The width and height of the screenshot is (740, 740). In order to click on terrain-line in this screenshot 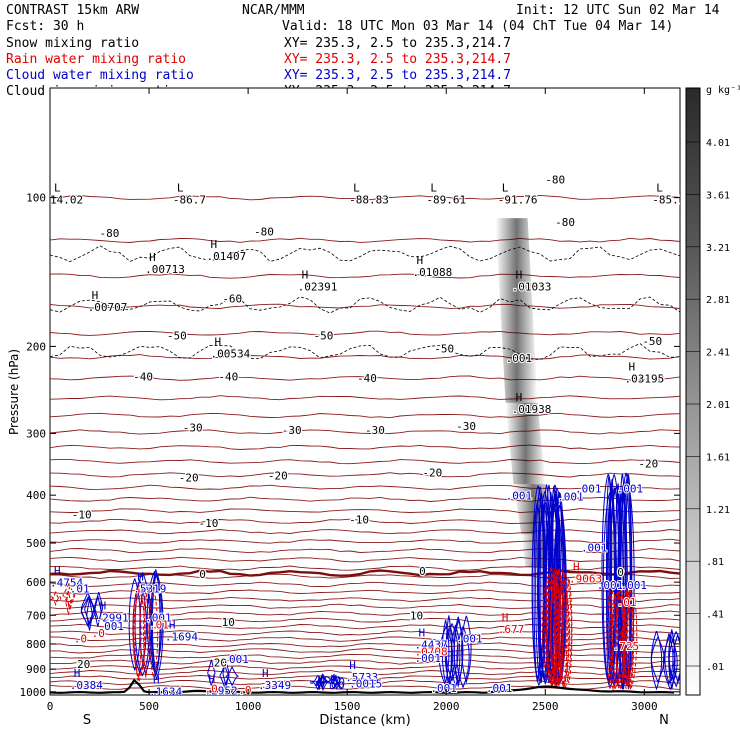, I will do `click(362, 686)`.